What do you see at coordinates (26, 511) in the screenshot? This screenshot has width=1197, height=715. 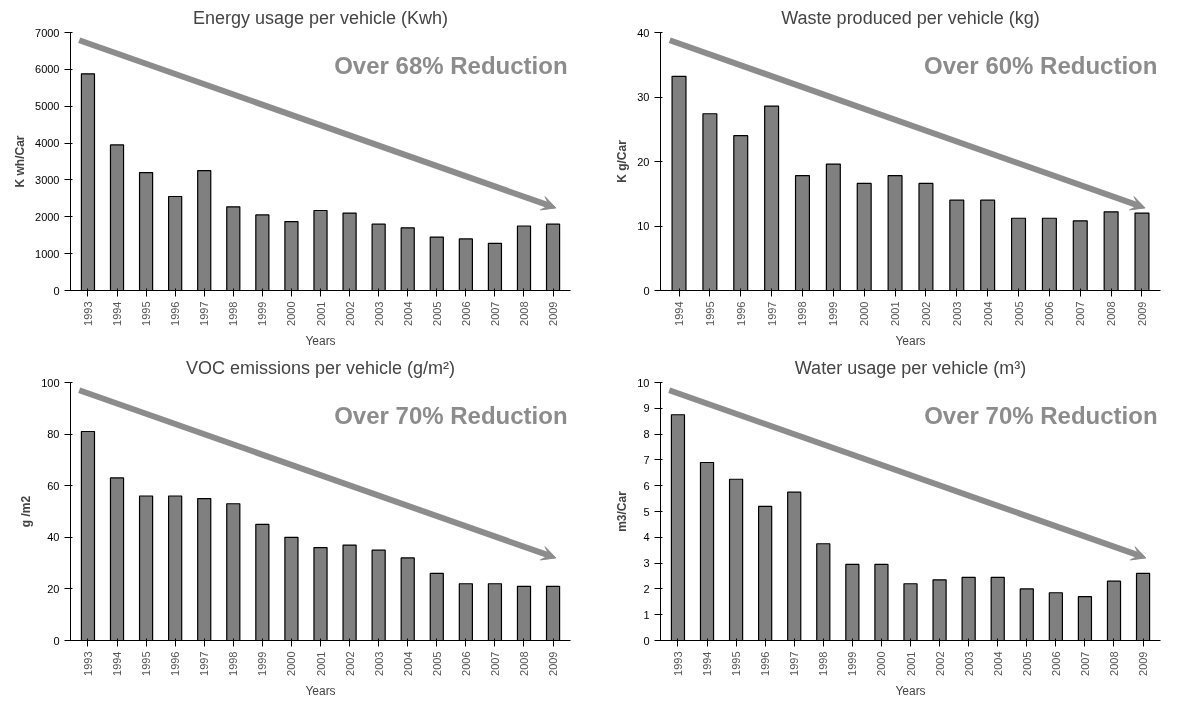 I see `y-axis-title: g /m2` at bounding box center [26, 511].